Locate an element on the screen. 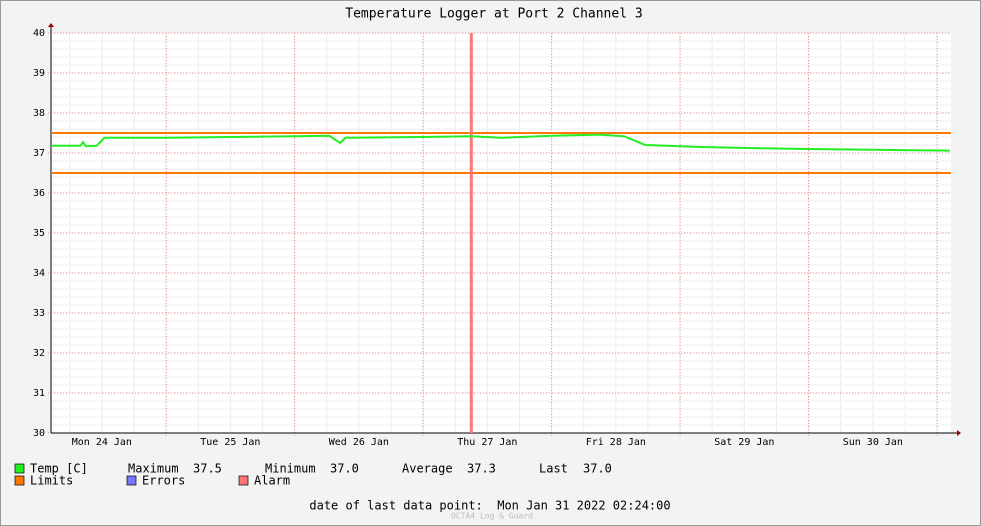 The image size is (981, 526). chart-title: Temperature Logger at Port 2 Channel 3 is located at coordinates (493, 14).